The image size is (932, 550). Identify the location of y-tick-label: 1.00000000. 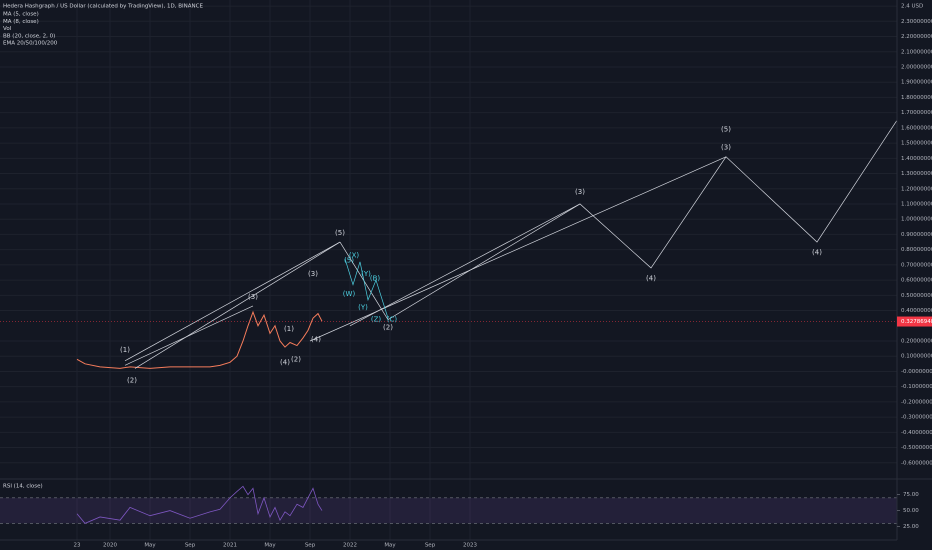
(916, 220).